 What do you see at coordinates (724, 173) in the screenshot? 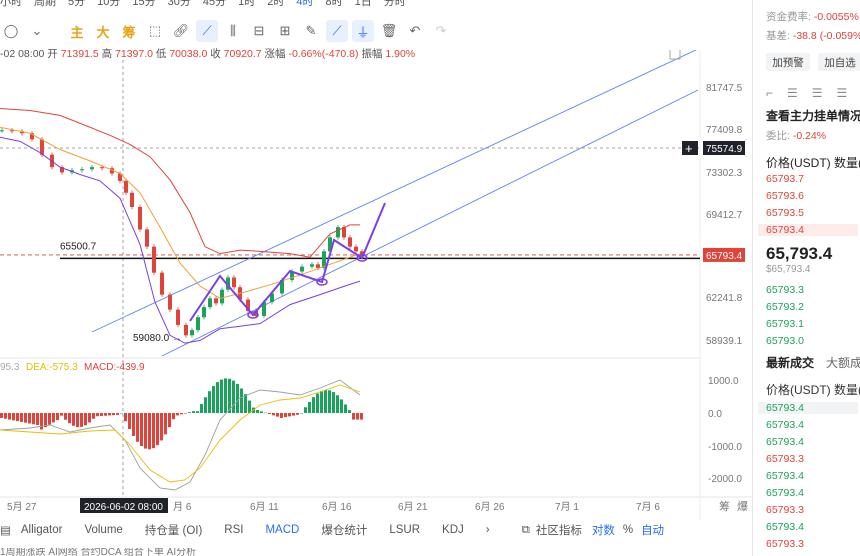
I see `price-tick-label: 73302.3` at bounding box center [724, 173].